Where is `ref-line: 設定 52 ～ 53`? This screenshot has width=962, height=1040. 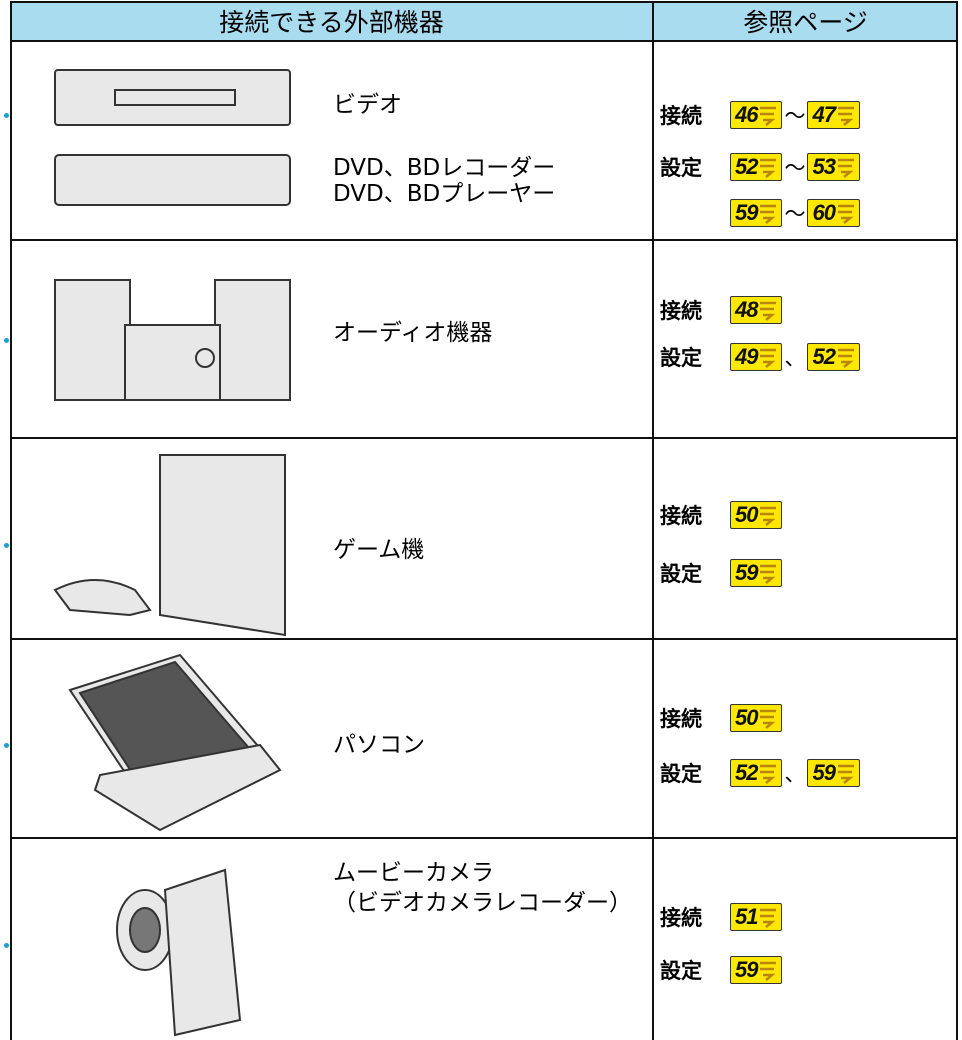
ref-line: 設定 52 ～ 53 is located at coordinates (760, 167).